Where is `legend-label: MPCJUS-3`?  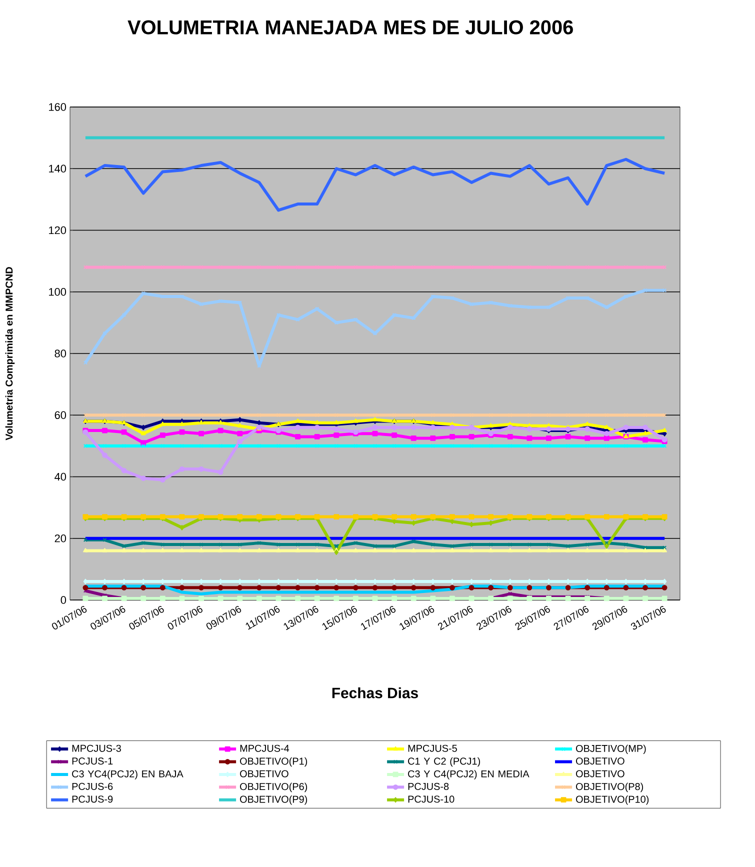
legend-label: MPCJUS-3 is located at coordinates (96, 748).